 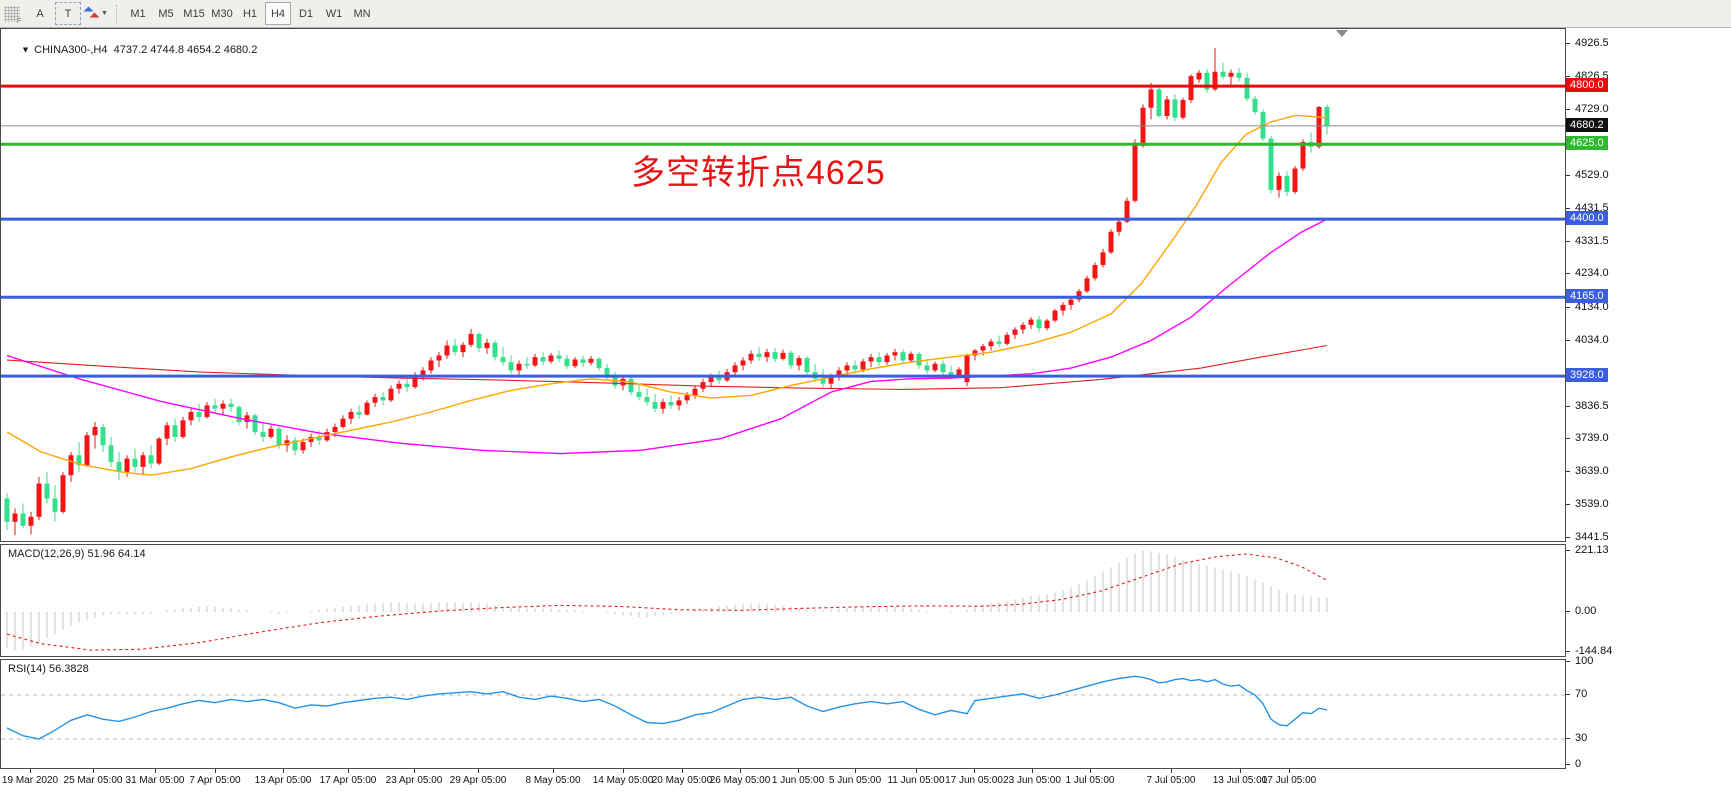 I want to click on time-label: 19 Mar 2020, so click(x=30, y=780).